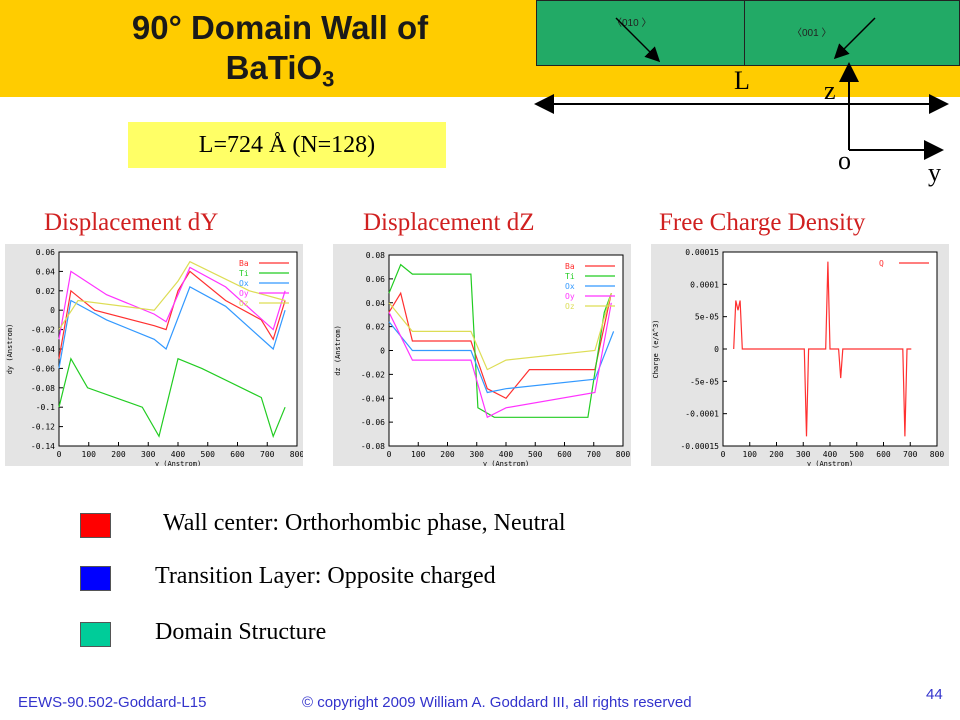 The image size is (960, 720). I want to click on size-label-box, so click(287, 145).